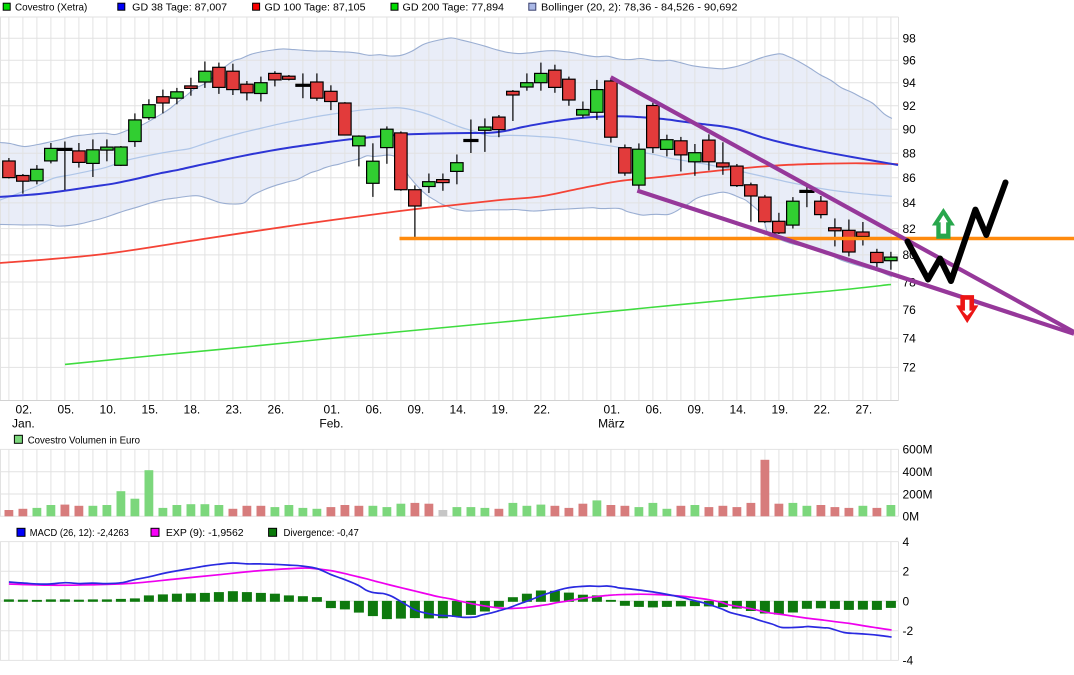 The height and width of the screenshot is (675, 1074). What do you see at coordinates (910, 61) in the screenshot?
I see `svg-text: 96` at bounding box center [910, 61].